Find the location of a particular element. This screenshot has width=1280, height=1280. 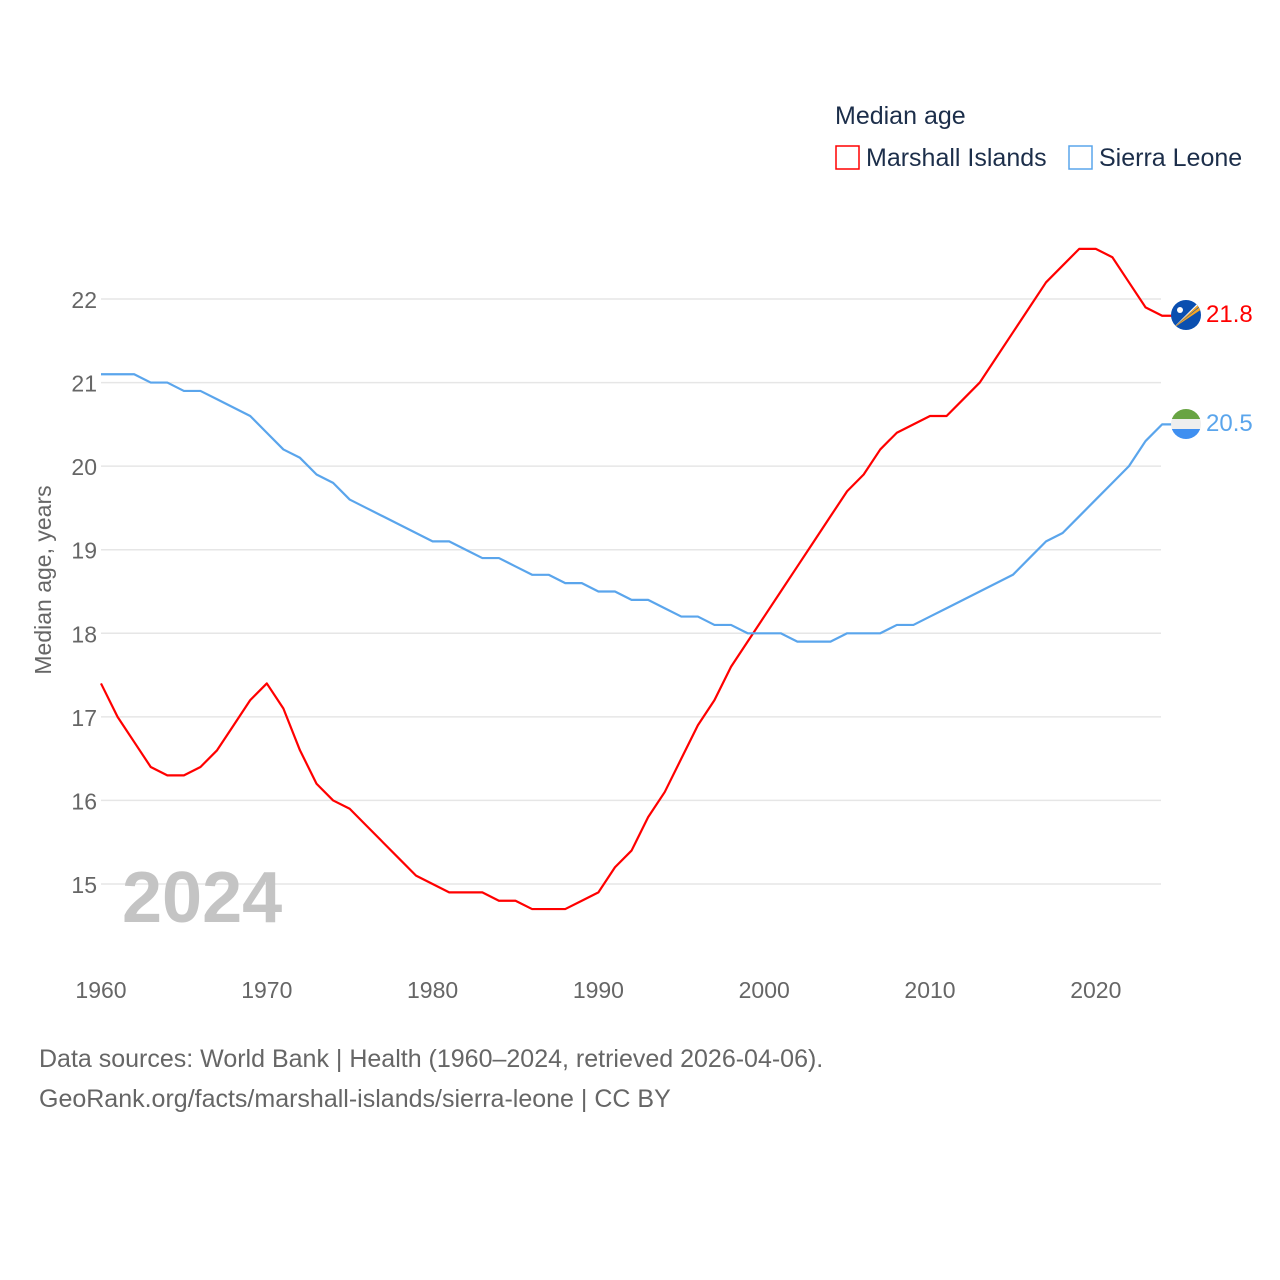

watermark-year: 2024 is located at coordinates (202, 898).